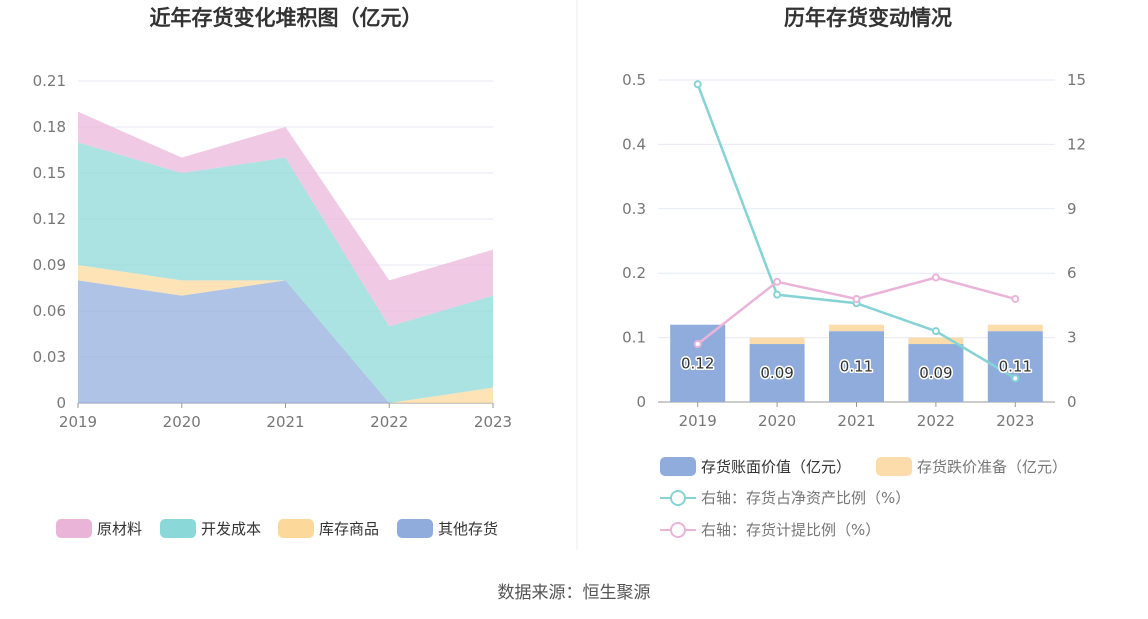 Image resolution: width=1148 pixels, height=619 pixels. What do you see at coordinates (574, 593) in the screenshot?
I see `data-source-text: 数据来源：恒生聚源` at bounding box center [574, 593].